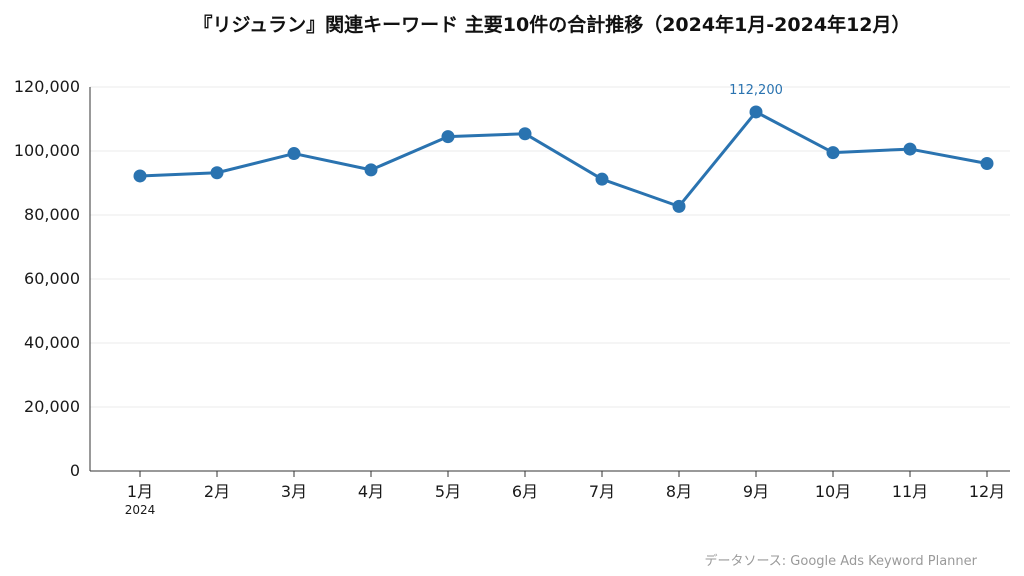 This screenshot has height=576, width=1024. What do you see at coordinates (525, 491) in the screenshot?
I see `x-tick-label: 6月` at bounding box center [525, 491].